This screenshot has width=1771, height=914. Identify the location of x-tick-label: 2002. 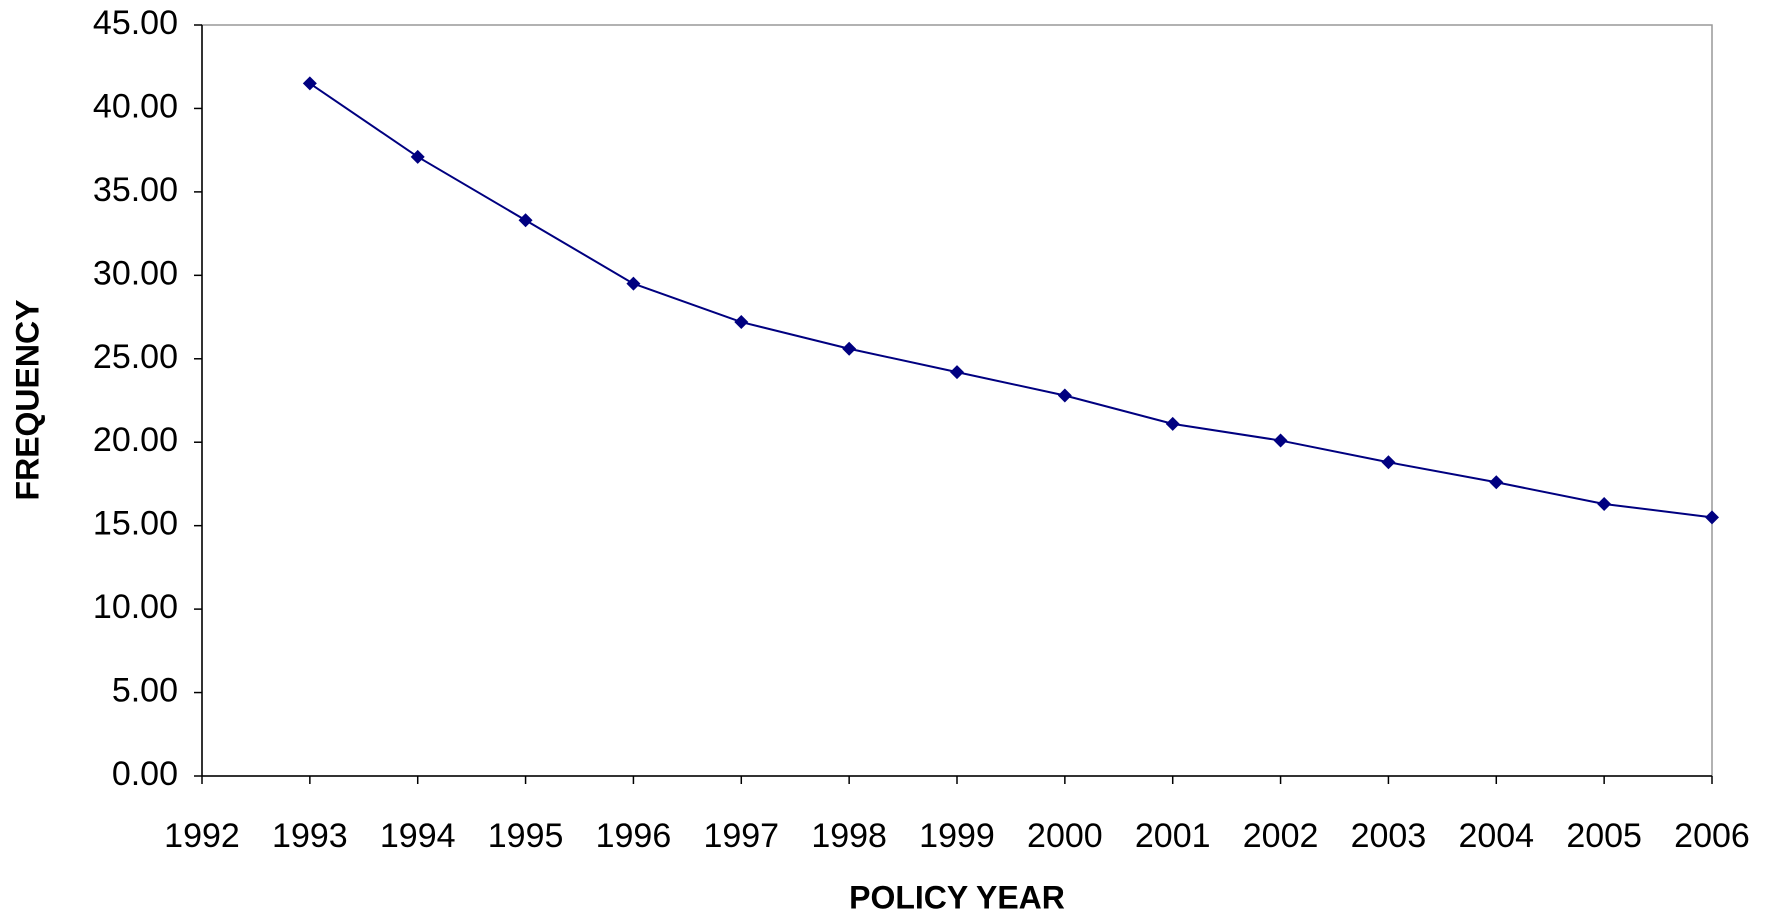
(1281, 836).